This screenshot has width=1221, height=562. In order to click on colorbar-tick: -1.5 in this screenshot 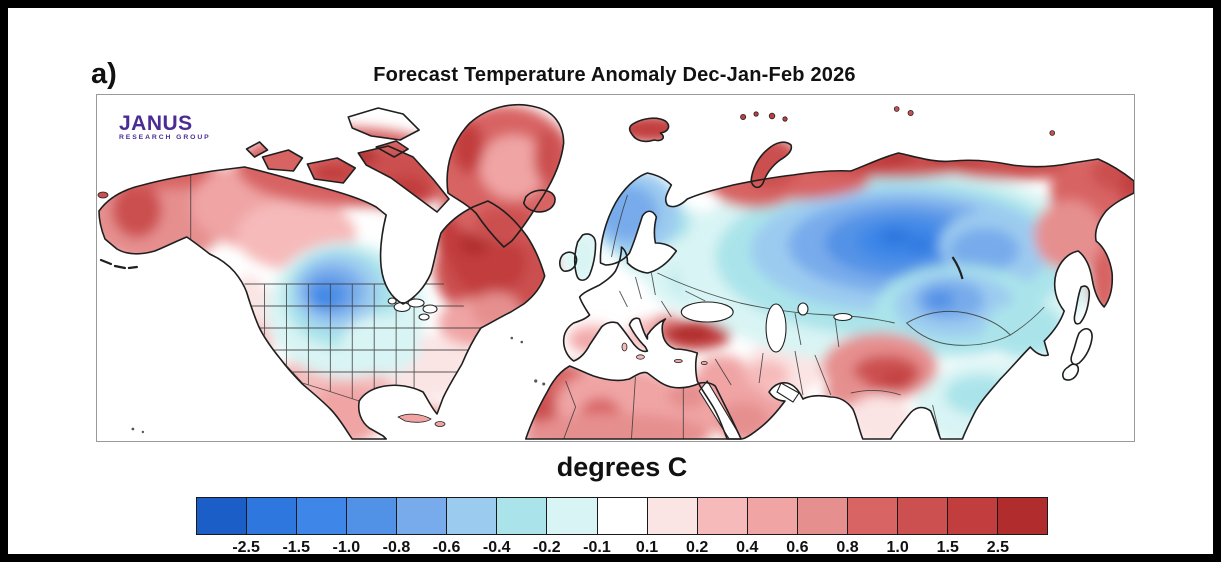, I will do `click(296, 547)`.